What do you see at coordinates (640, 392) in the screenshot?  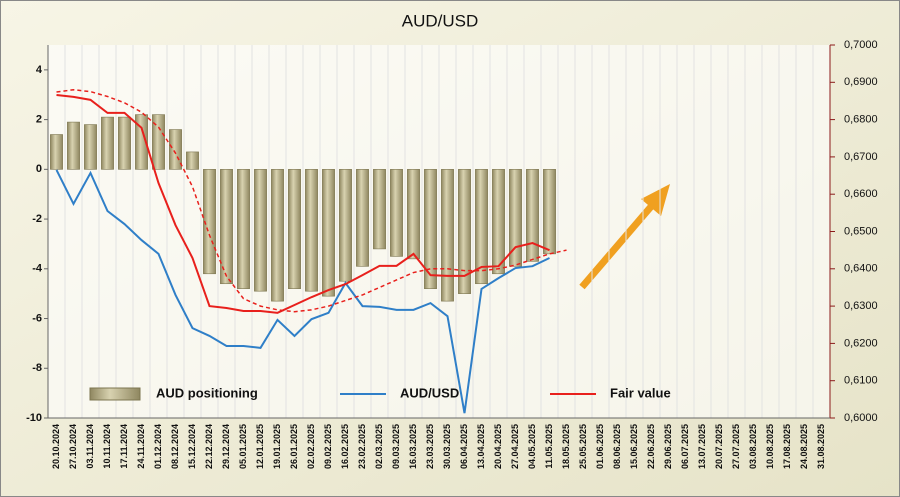 I see `legend-label: Fair value` at bounding box center [640, 392].